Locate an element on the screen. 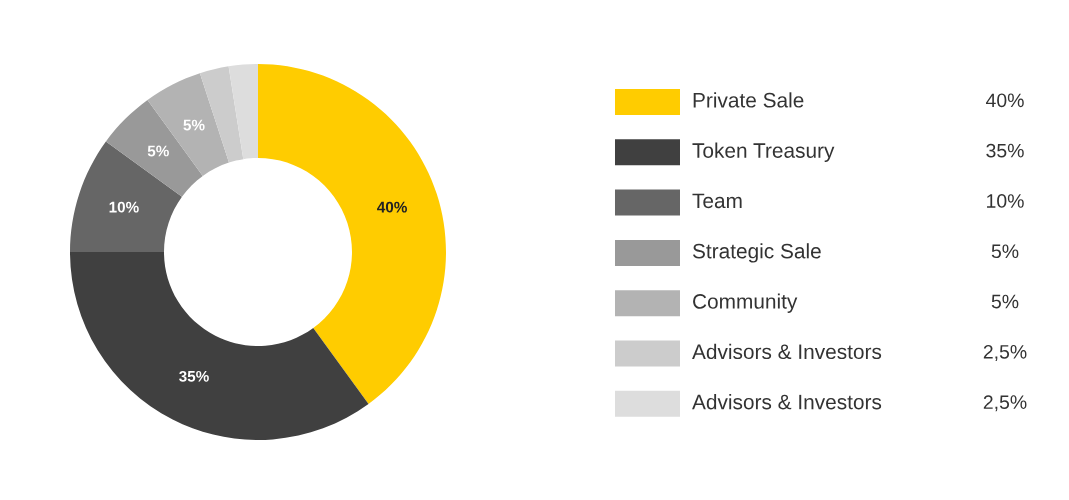  legend-label: Strategic Sale is located at coordinates (756, 253).